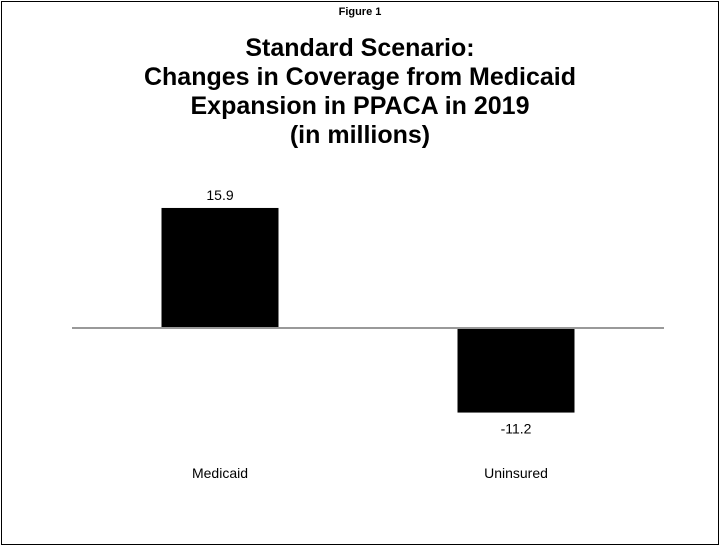  Describe the element at coordinates (360, 77) in the screenshot. I see `chart-title-line-2: Changes in Coverage from Medicaid` at that location.